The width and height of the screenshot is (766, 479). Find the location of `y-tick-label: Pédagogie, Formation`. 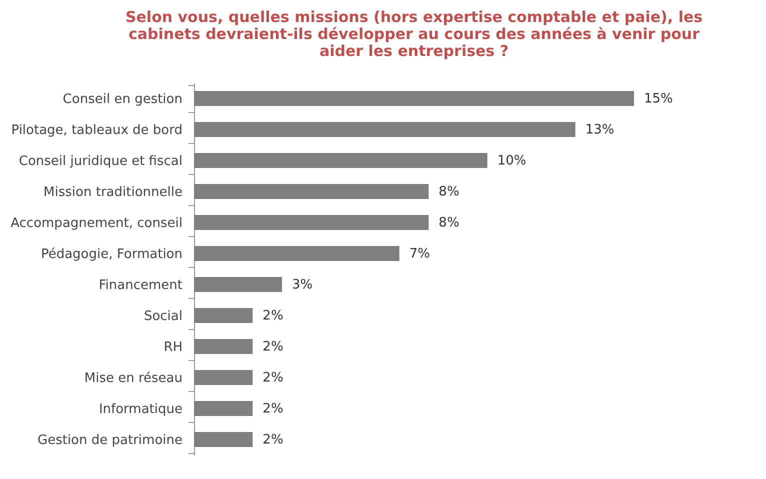

y-tick-label: Pédagogie, Formation is located at coordinates (111, 254).